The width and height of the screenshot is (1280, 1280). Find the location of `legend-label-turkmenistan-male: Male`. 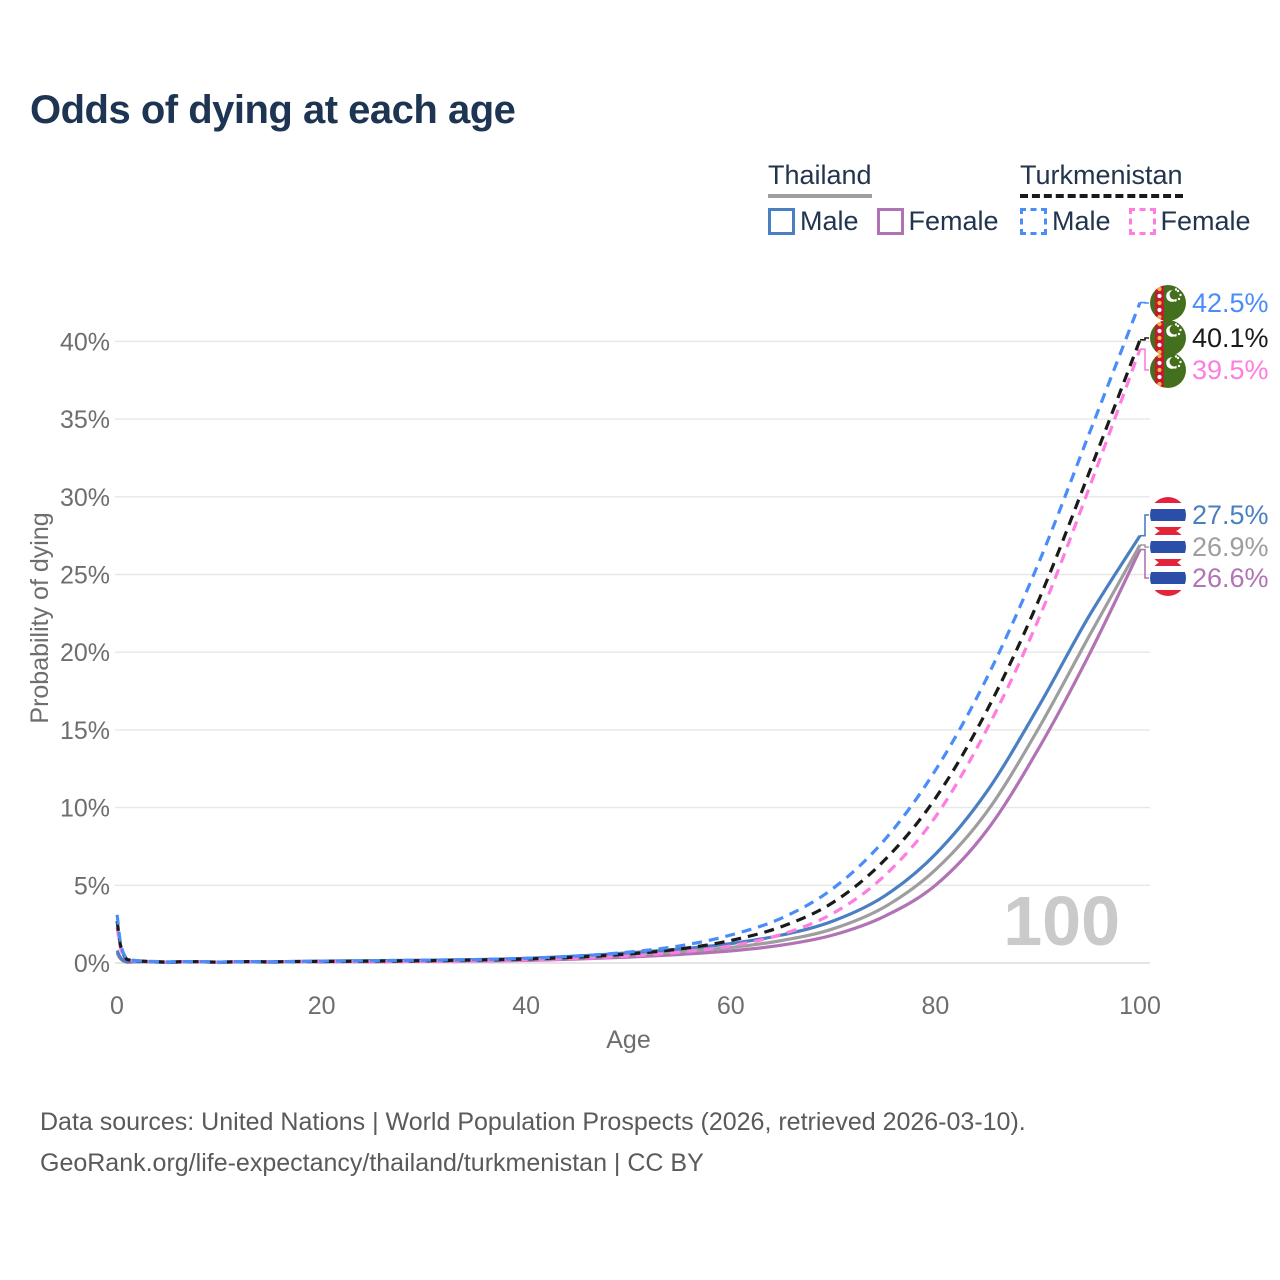

legend-label-turkmenistan-male: Male is located at coordinates (1081, 221).